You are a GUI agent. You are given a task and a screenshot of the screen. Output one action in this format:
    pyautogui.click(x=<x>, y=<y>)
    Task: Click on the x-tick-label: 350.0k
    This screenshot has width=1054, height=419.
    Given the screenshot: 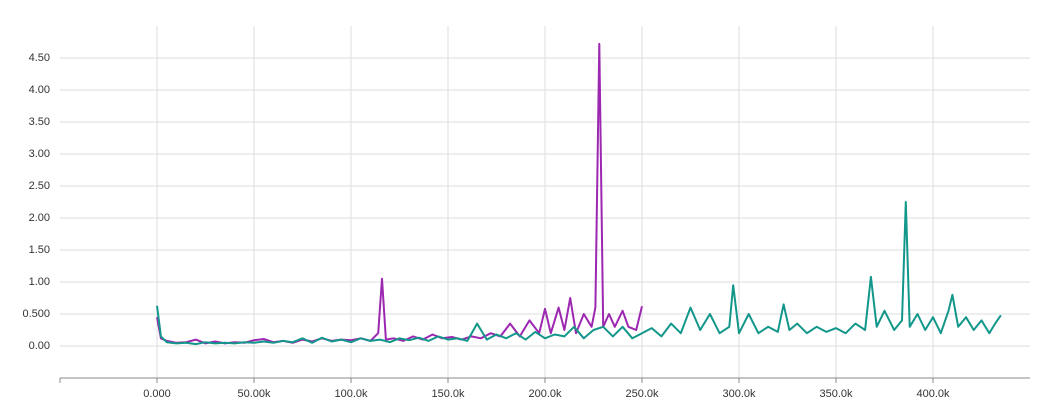 What is the action you would take?
    pyautogui.click(x=836, y=394)
    